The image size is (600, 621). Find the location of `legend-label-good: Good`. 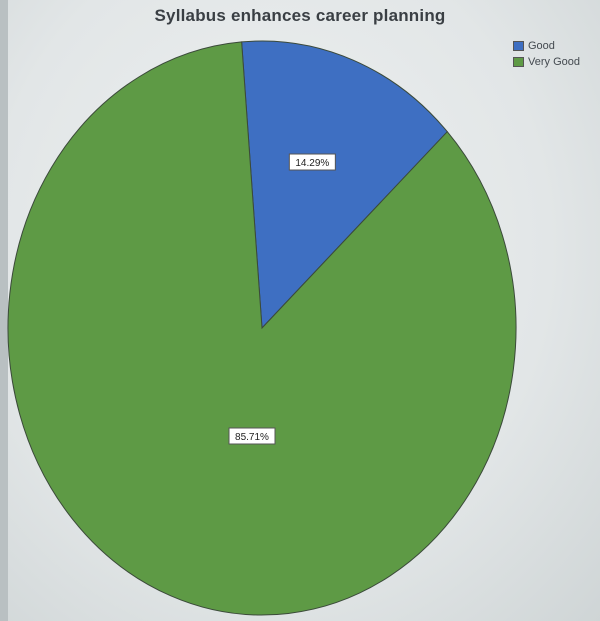

legend-label-good: Good is located at coordinates (541, 46).